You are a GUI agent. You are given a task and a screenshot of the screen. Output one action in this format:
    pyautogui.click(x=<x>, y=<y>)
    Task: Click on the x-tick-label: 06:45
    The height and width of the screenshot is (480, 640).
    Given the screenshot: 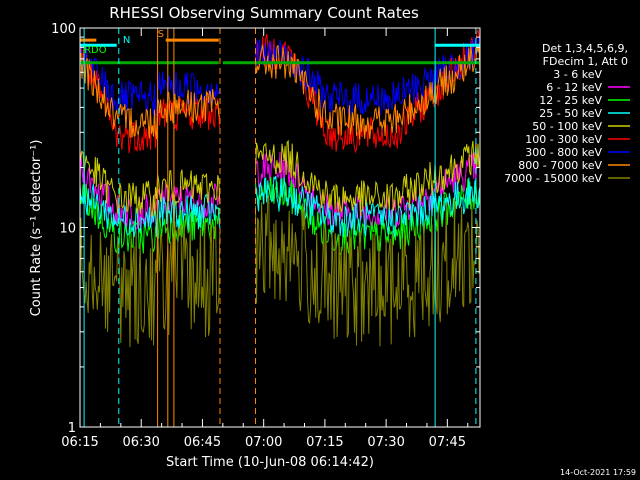 What is the action you would take?
    pyautogui.click(x=202, y=442)
    